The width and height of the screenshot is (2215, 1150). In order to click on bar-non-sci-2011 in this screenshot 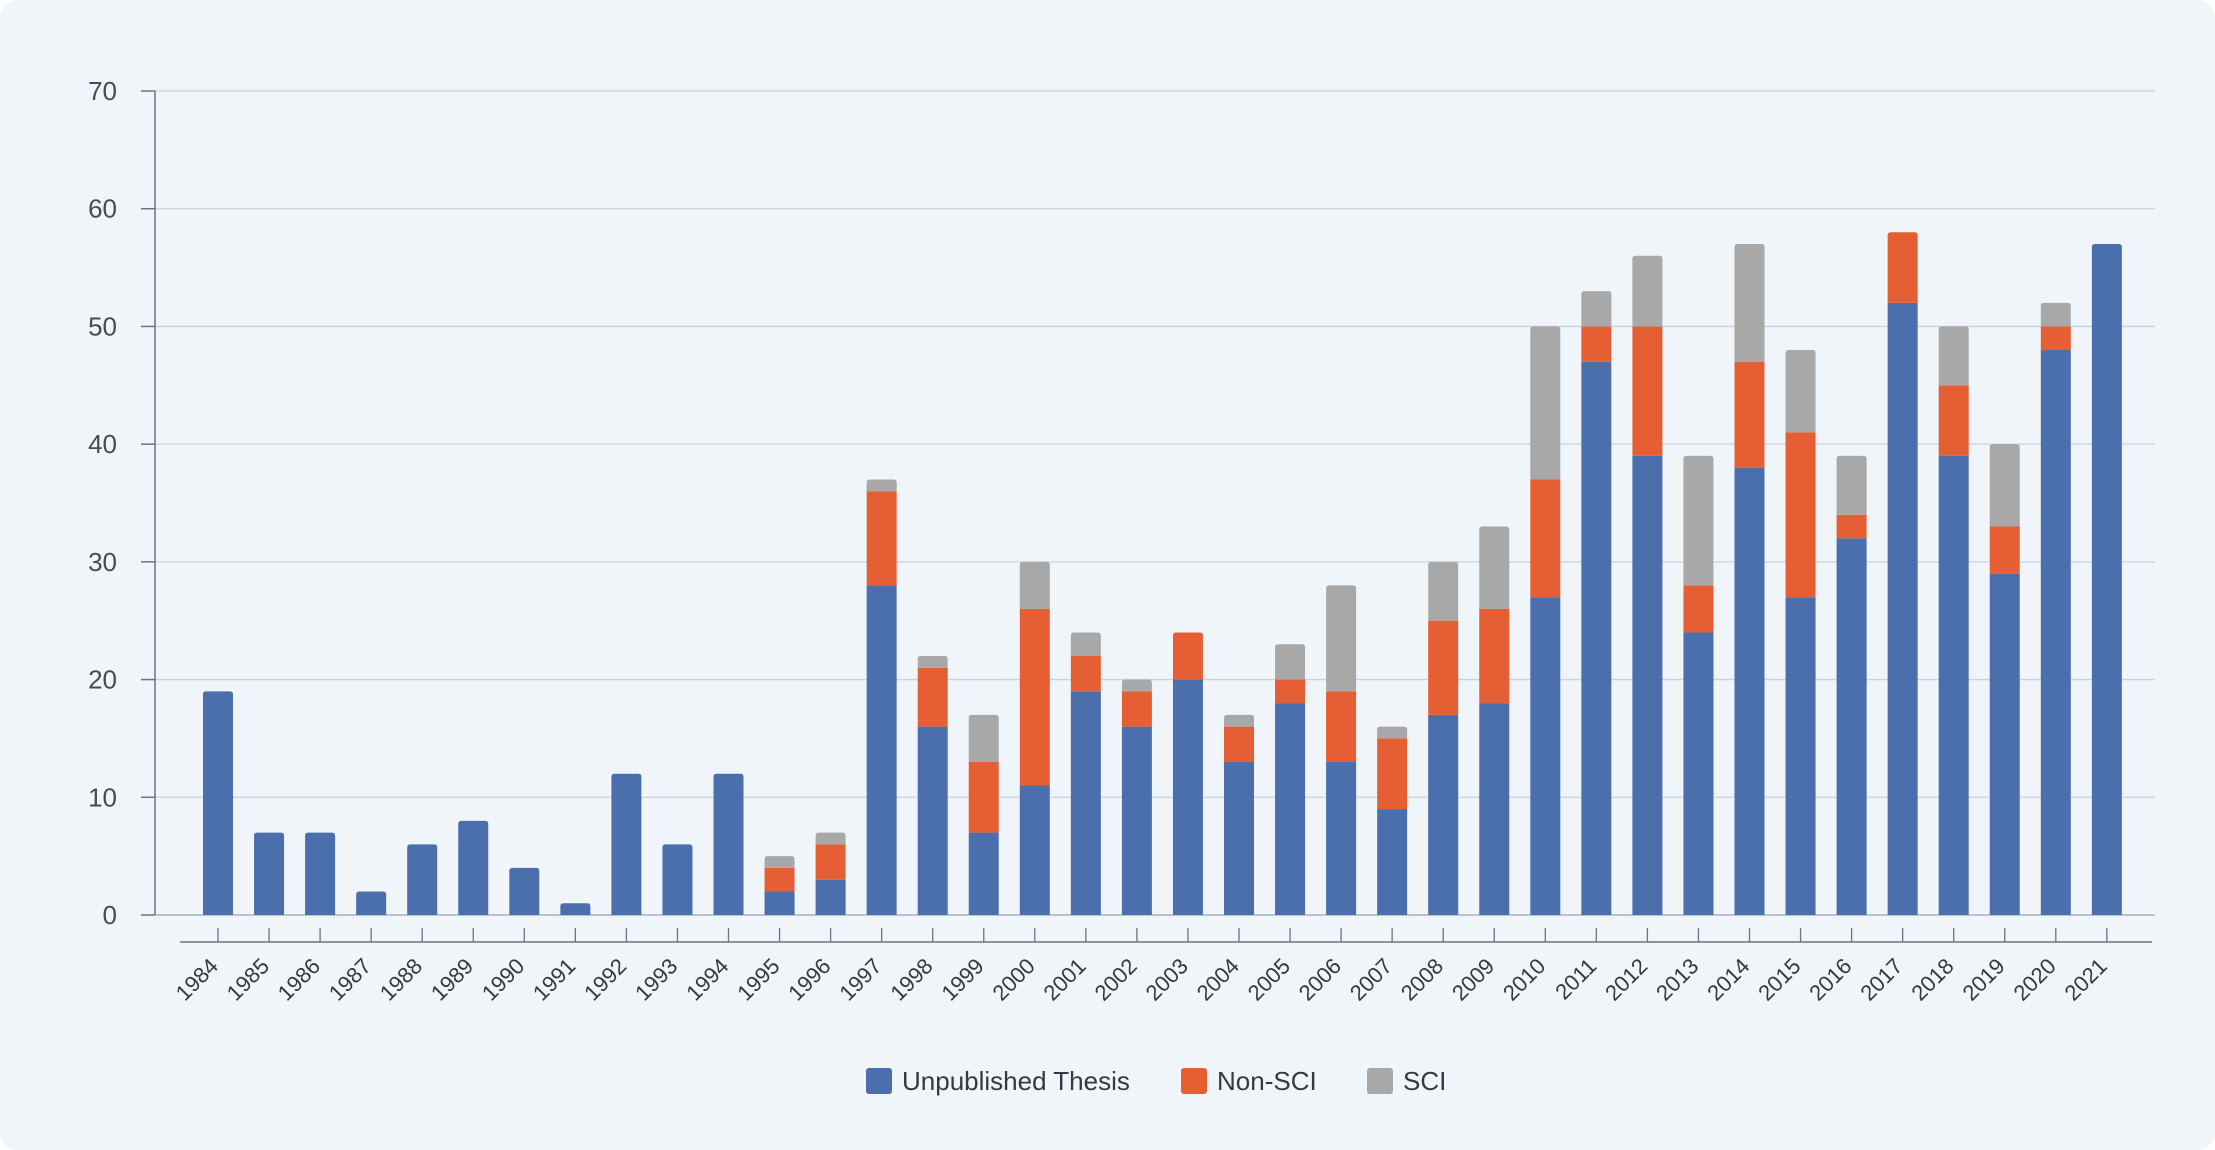, I will do `click(1596, 344)`.